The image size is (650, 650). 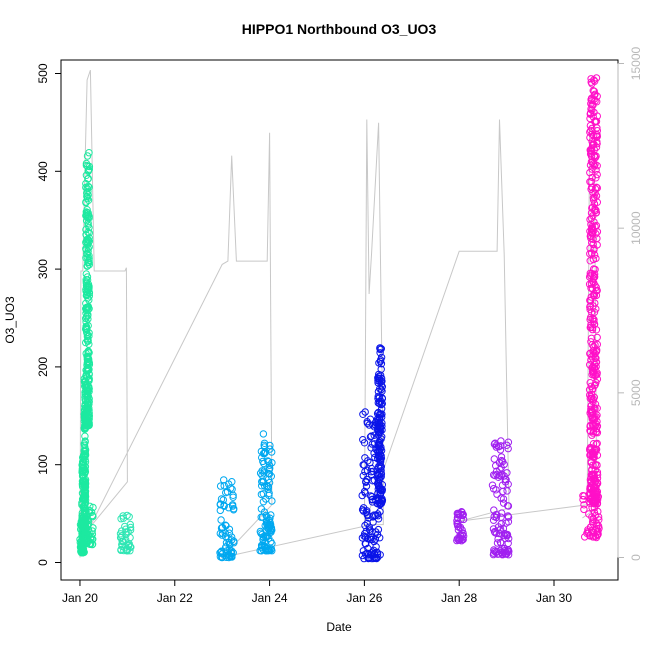 I want to click on y2-tick-label: 15000, so click(x=636, y=63).